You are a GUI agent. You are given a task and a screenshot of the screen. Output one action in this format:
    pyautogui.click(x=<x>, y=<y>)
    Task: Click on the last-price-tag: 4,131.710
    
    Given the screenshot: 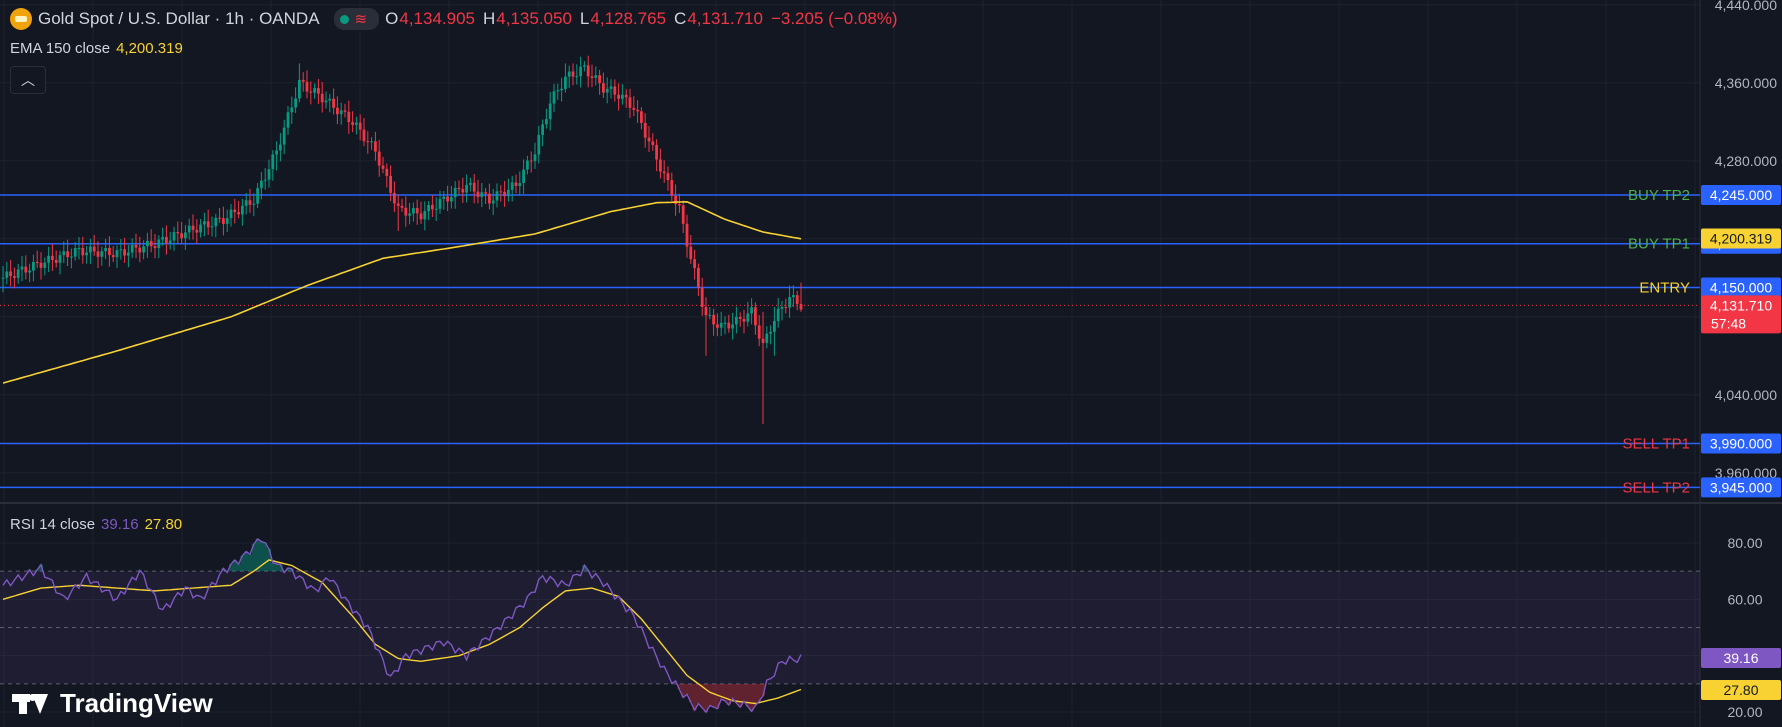 What is the action you would take?
    pyautogui.click(x=1741, y=305)
    